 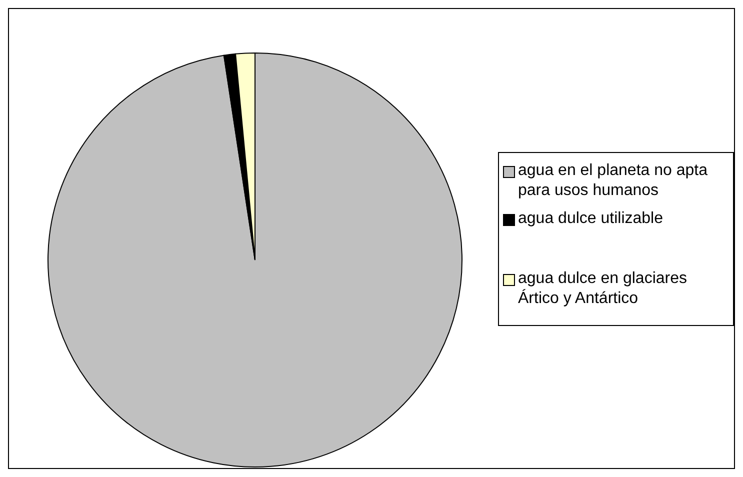 What do you see at coordinates (603, 288) in the screenshot?
I see `legend-label: agua dulce en glaciares Ártico y Antártico` at bounding box center [603, 288].